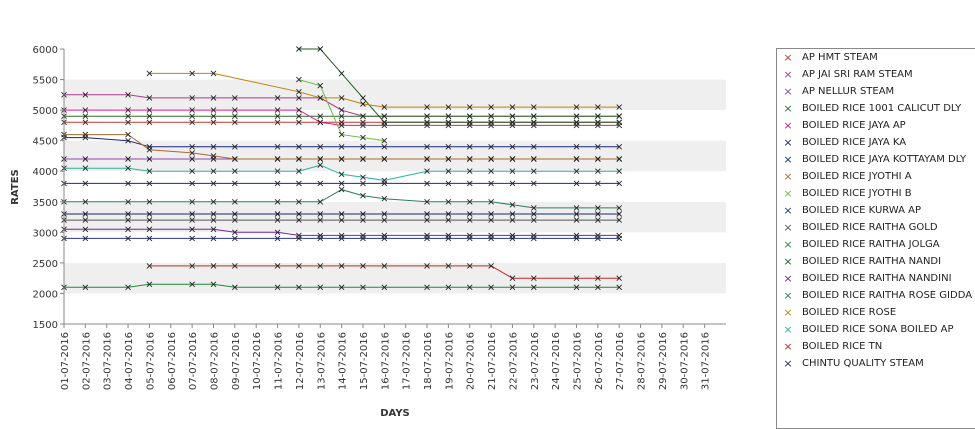  I want to click on y-tick-label: 2000, so click(45, 294).